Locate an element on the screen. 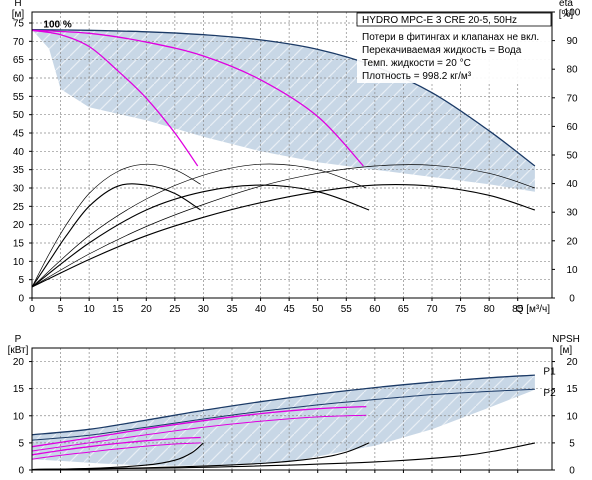 Image resolution: width=592 pixels, height=480 pixels. x-tick-label: 20 is located at coordinates (147, 309).